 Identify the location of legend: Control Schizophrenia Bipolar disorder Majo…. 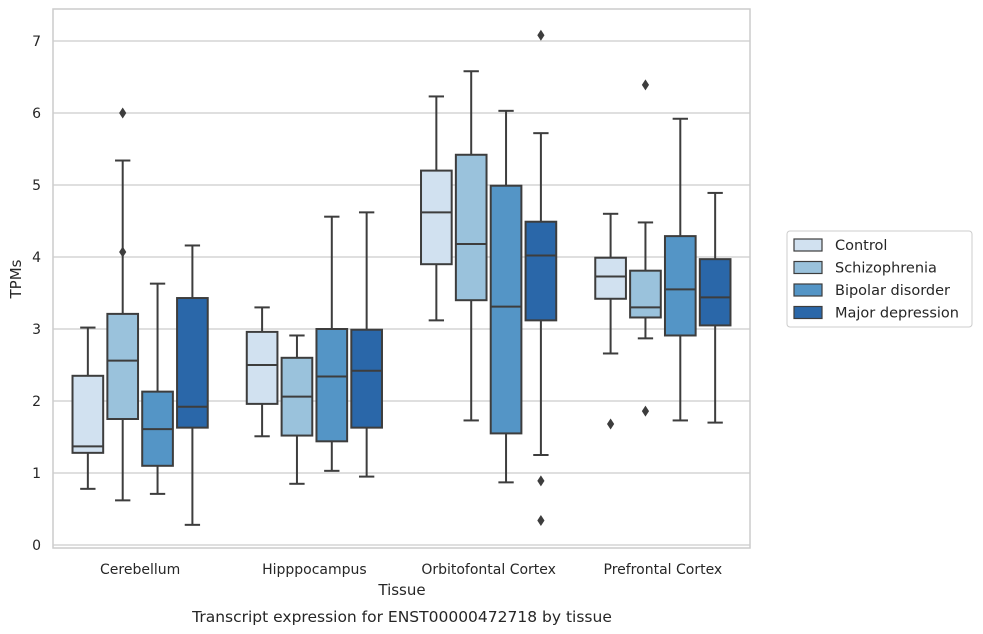
(879, 279).